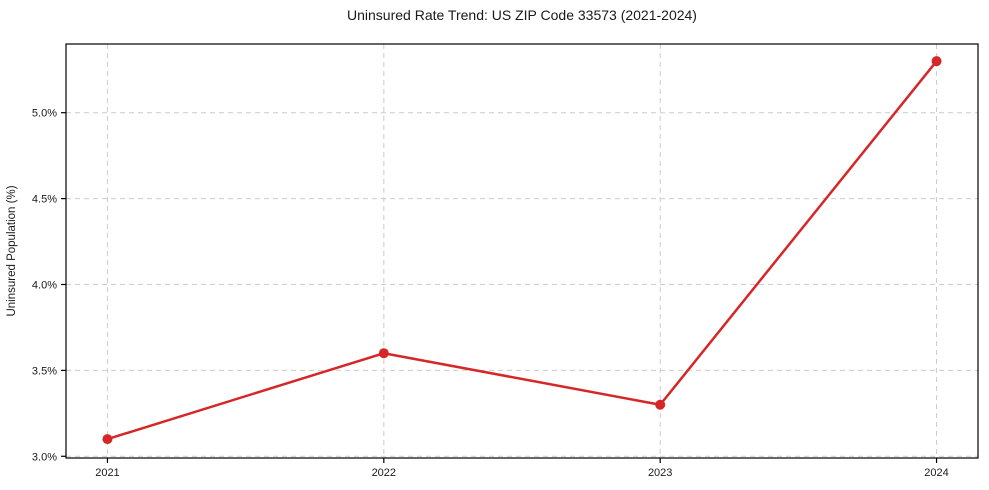 The height and width of the screenshot is (490, 989). What do you see at coordinates (660, 404) in the screenshot?
I see `data-point-2023` at bounding box center [660, 404].